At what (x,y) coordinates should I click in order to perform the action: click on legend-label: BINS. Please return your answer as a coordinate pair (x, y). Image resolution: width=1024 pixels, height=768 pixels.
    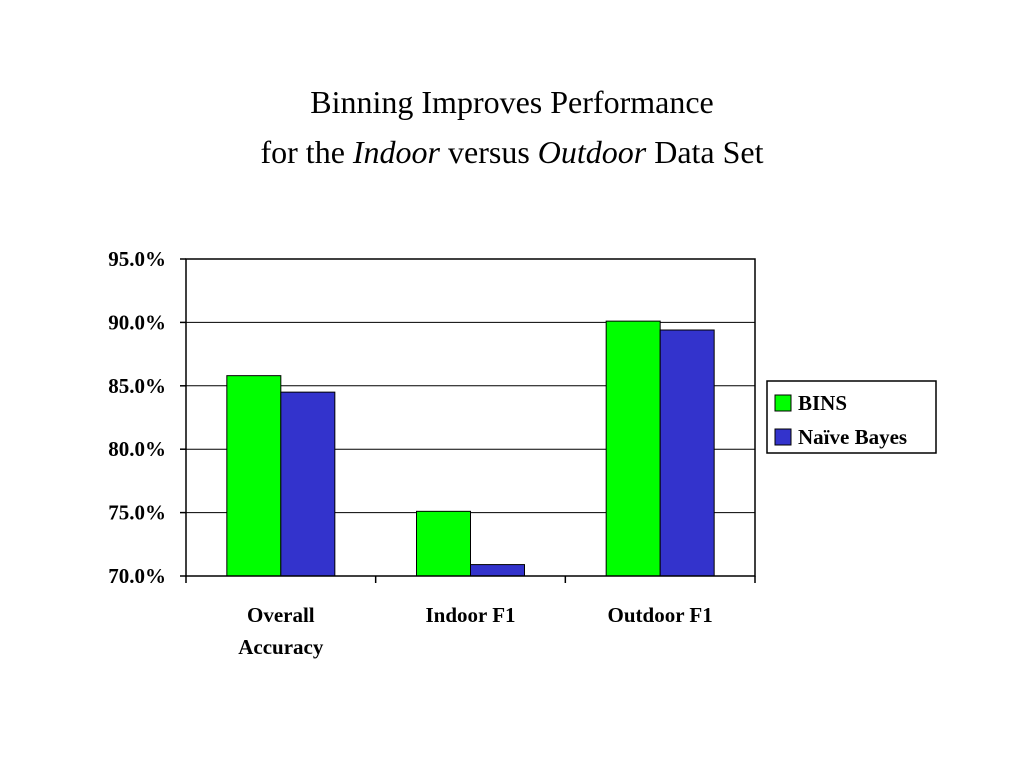
    Looking at the image, I should click on (822, 403).